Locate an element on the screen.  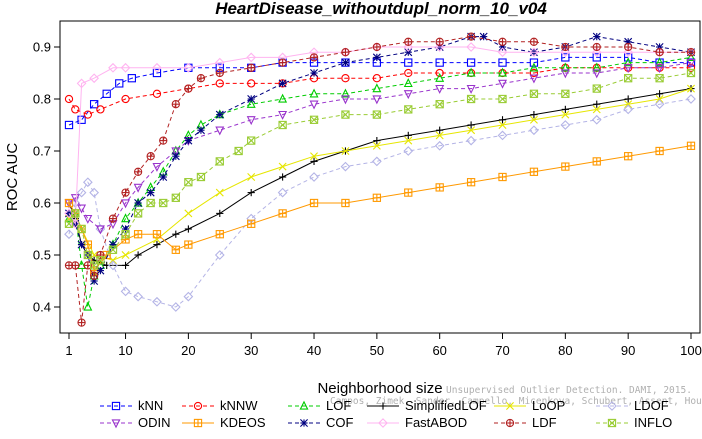
legend-label-fastabod: FastABOD is located at coordinates (436, 422).